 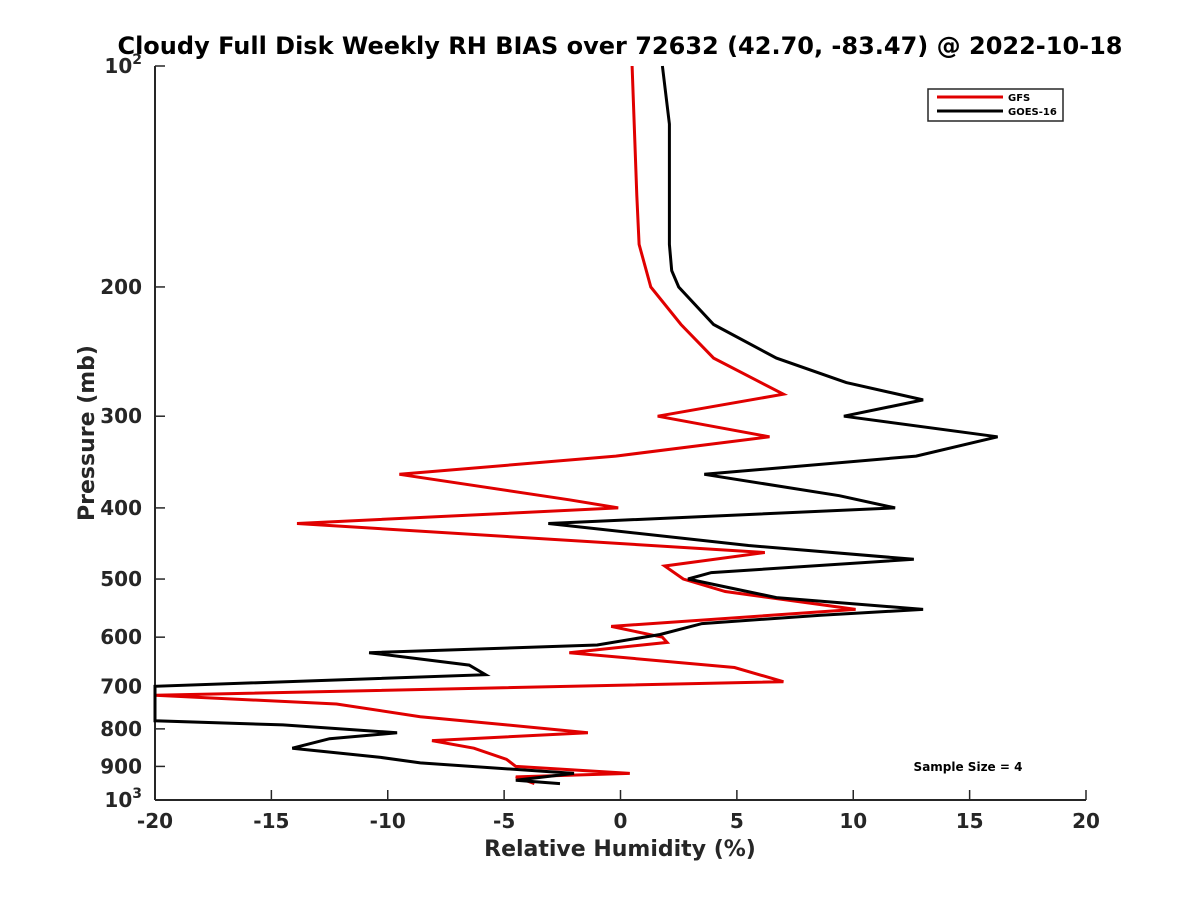 I want to click on x-axis-title: Relative Humidity (%), so click(x=620, y=849).